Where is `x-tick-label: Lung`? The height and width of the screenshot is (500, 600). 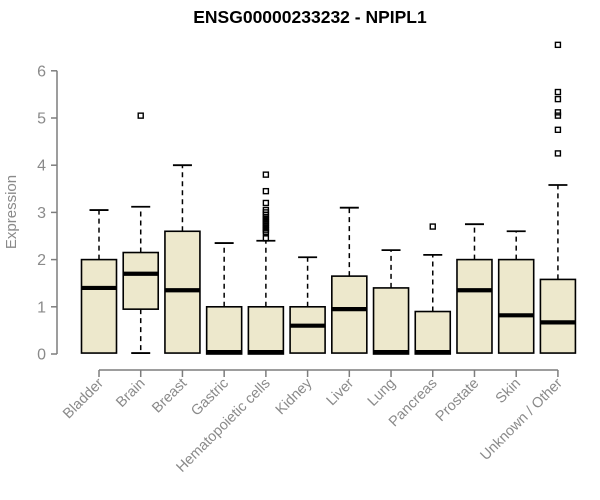
x-tick-label: Lung is located at coordinates (382, 393).